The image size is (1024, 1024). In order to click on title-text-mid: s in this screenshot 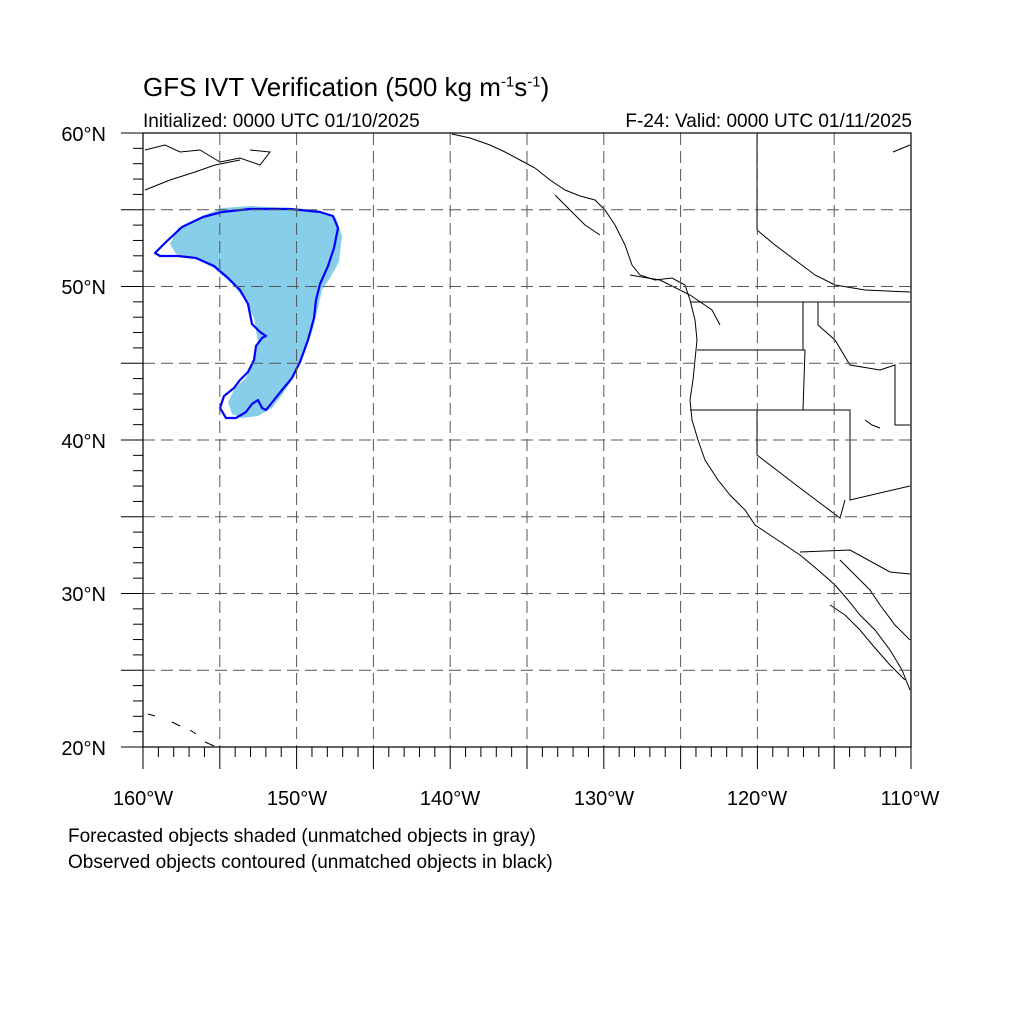, I will do `click(521, 87)`.